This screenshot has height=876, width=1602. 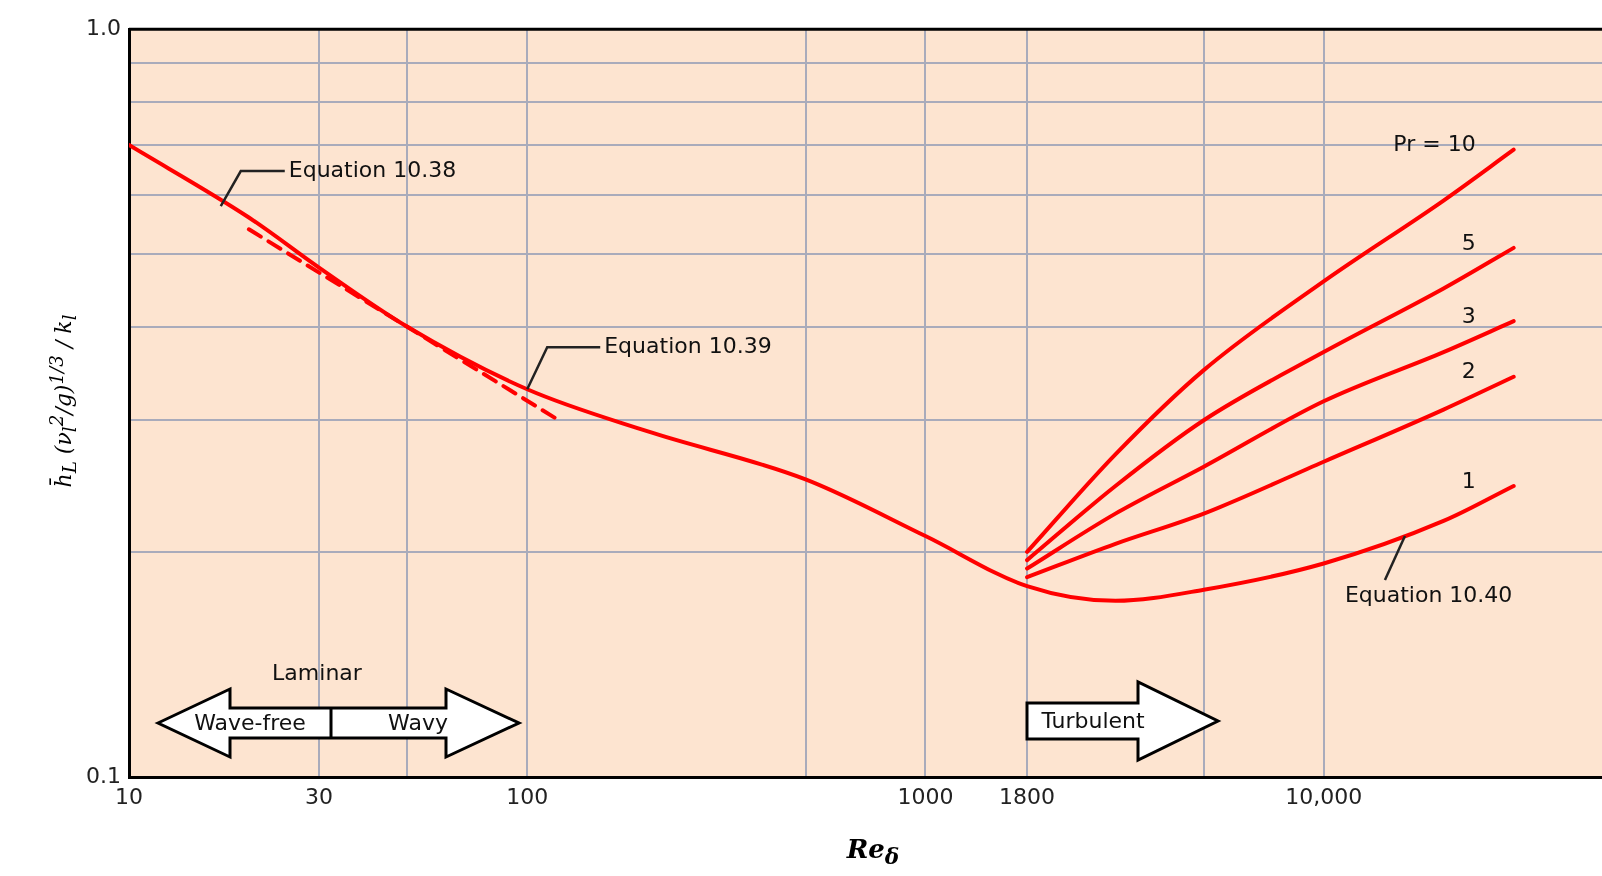 What do you see at coordinates (372, 169) in the screenshot?
I see `annotation: Equation 10.38` at bounding box center [372, 169].